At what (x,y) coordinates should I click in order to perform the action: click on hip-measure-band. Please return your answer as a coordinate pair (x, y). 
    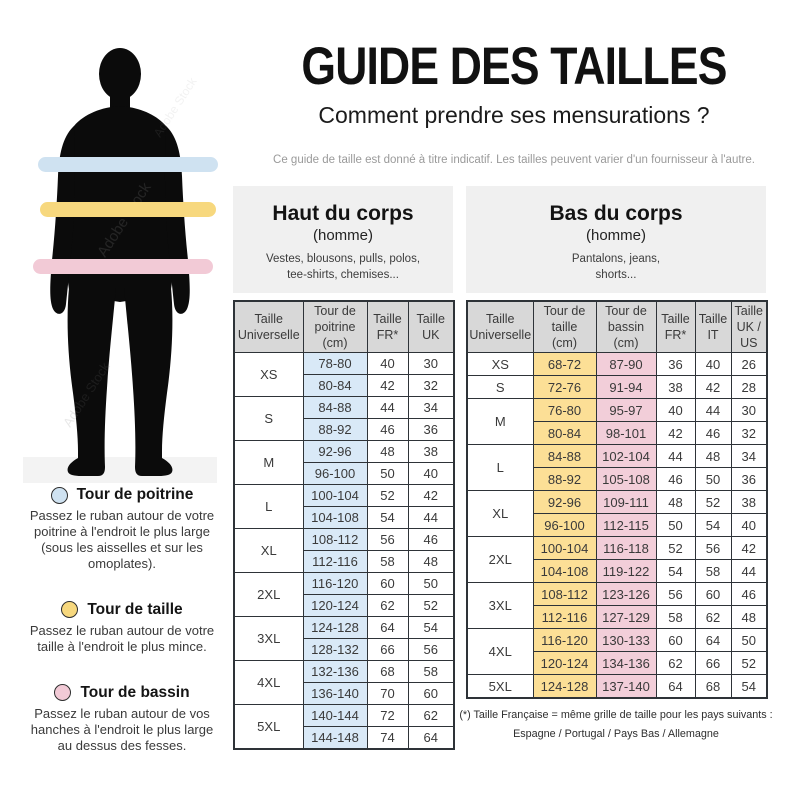
    Looking at the image, I should click on (123, 266).